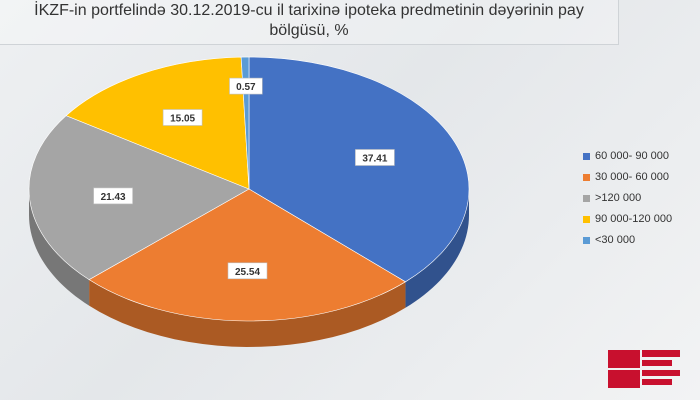 Image resolution: width=700 pixels, height=400 pixels. I want to click on legend-label: 60 000- 90 000, so click(632, 156).